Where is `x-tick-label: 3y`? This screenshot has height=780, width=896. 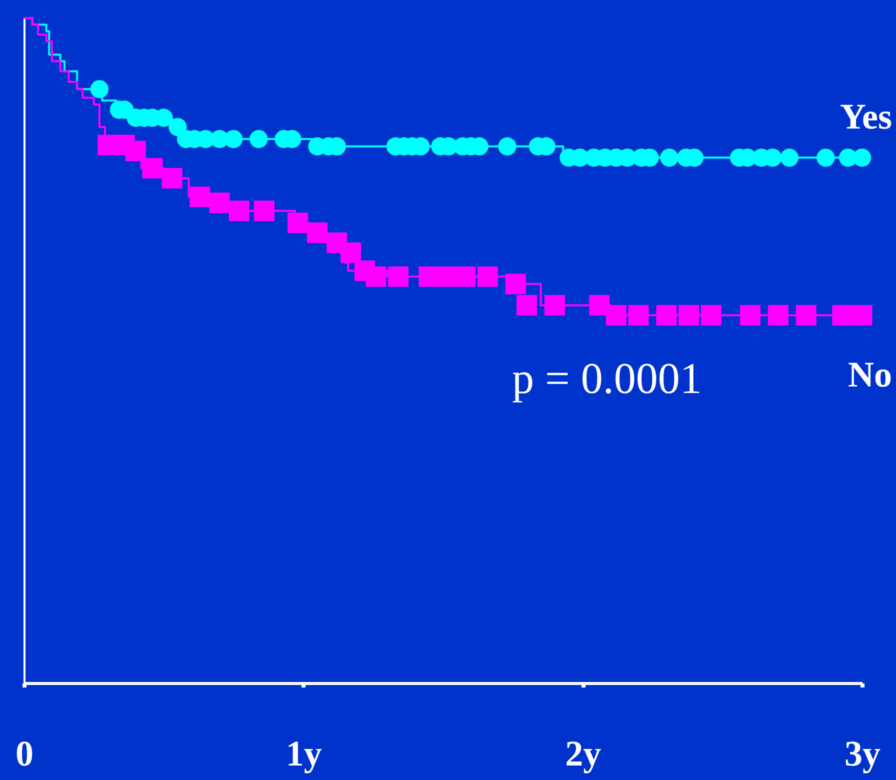
x-tick-label: 3y is located at coordinates (862, 754).